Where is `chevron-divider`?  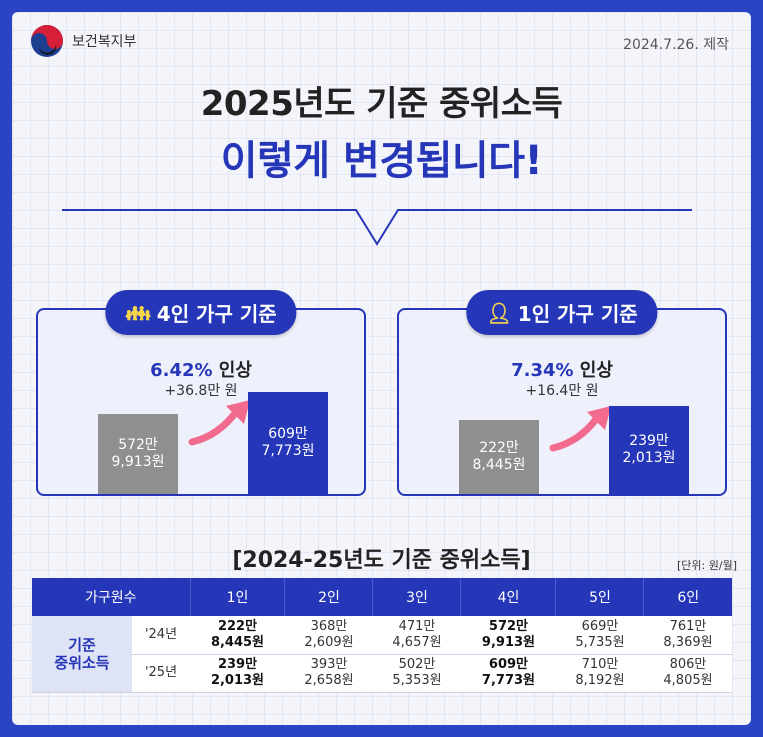
chevron-divider is located at coordinates (377, 227).